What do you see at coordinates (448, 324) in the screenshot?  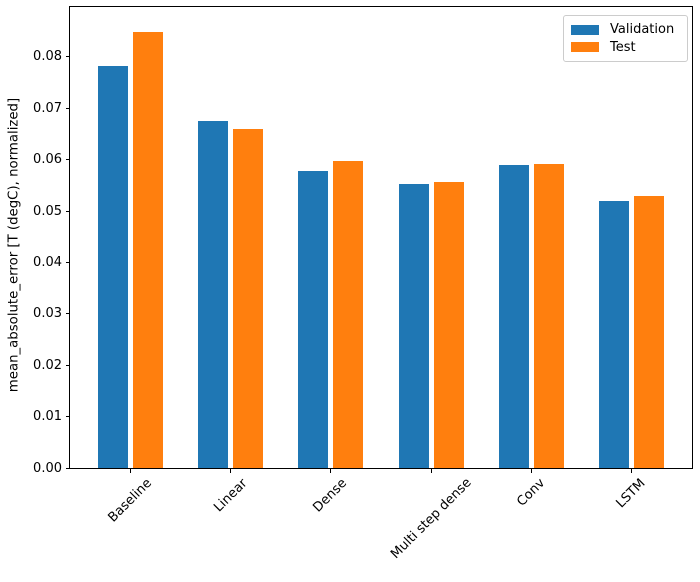 I see `bar-multi-step-dense-test` at bounding box center [448, 324].